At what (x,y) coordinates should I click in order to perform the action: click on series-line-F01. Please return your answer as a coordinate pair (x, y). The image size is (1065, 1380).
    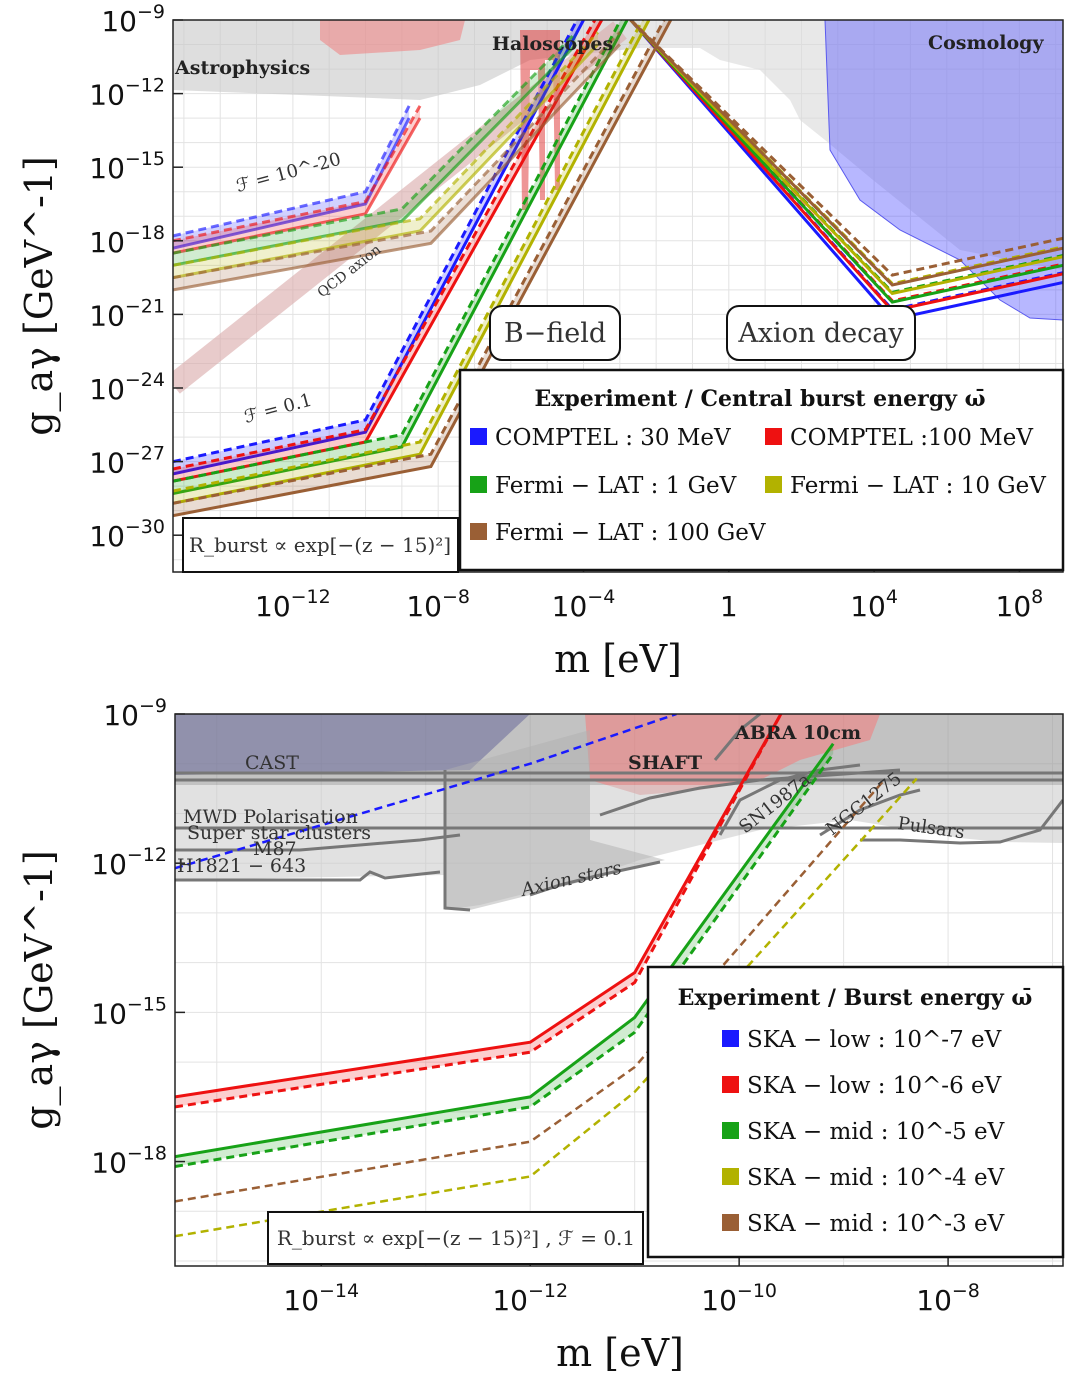
    Looking at the image, I should click on (401, 257).